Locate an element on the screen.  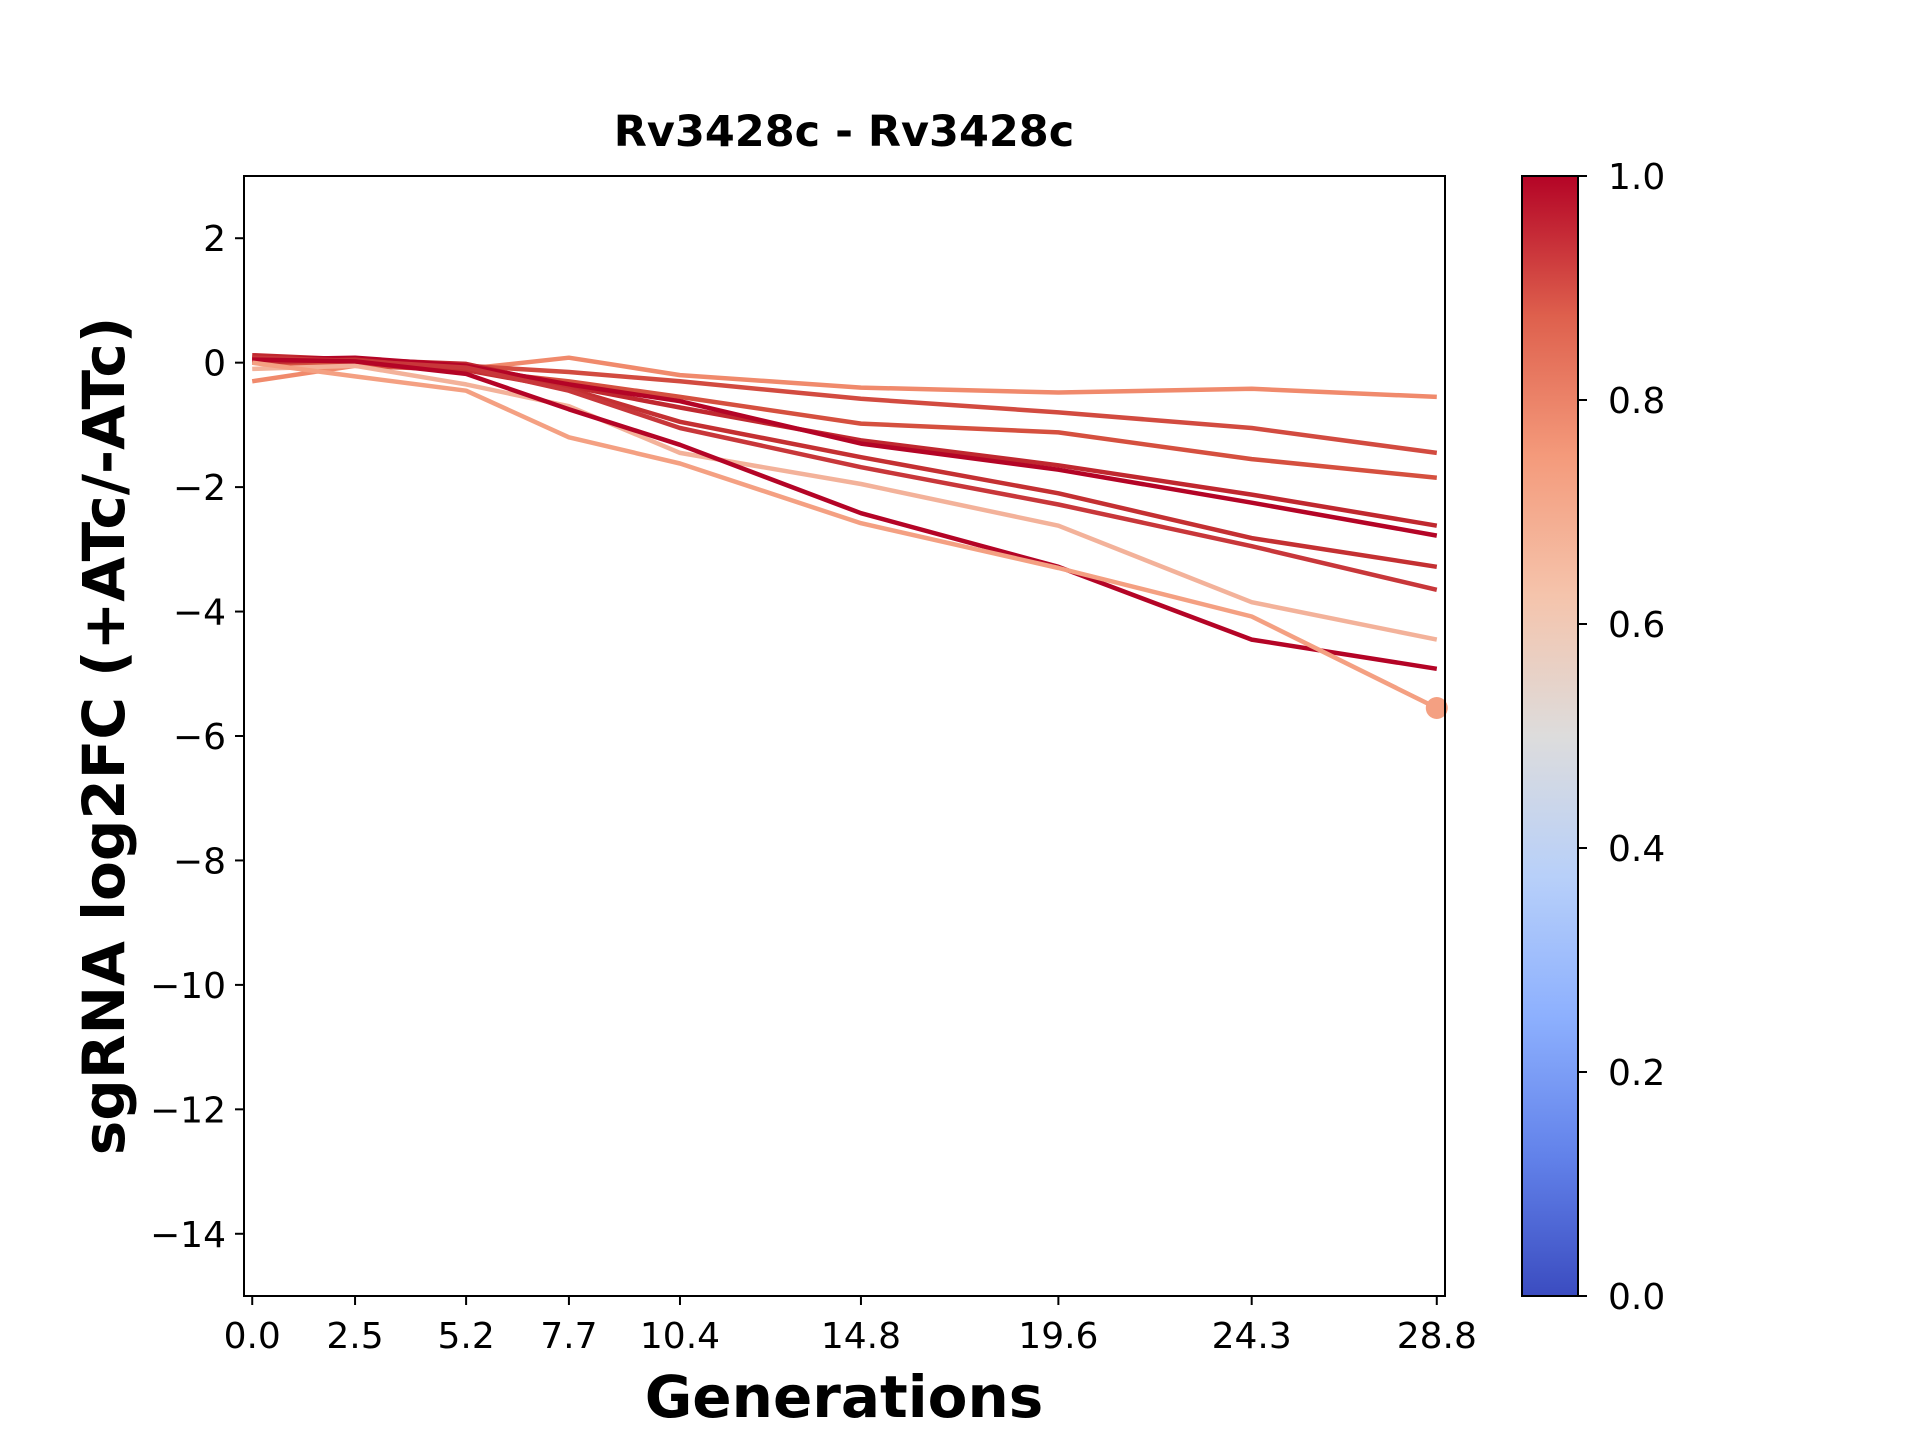
y-tick-label: −10 is located at coordinates (188, 986).